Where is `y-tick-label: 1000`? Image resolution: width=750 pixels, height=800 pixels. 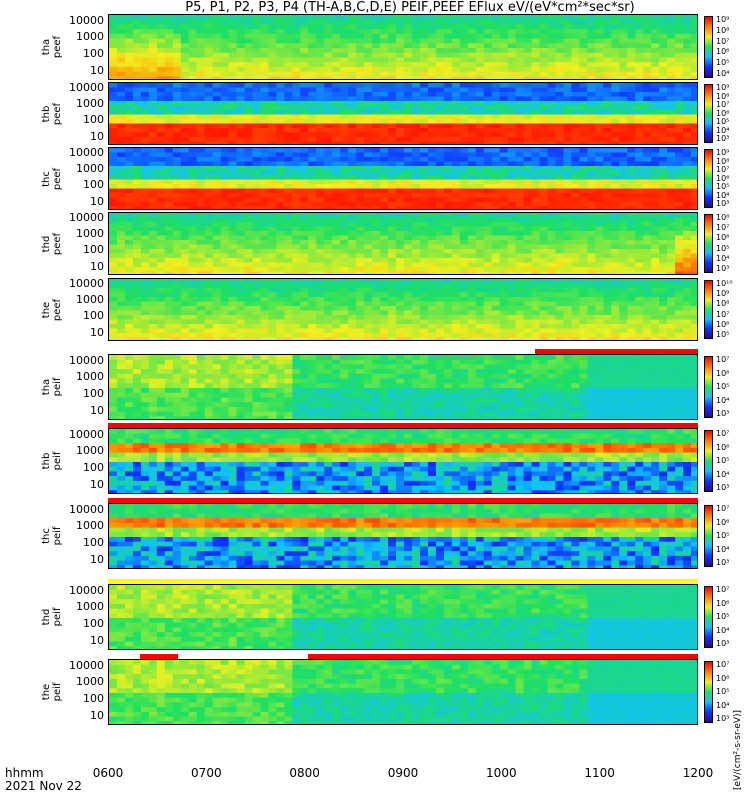
y-tick-label: 1000 is located at coordinates (90, 104).